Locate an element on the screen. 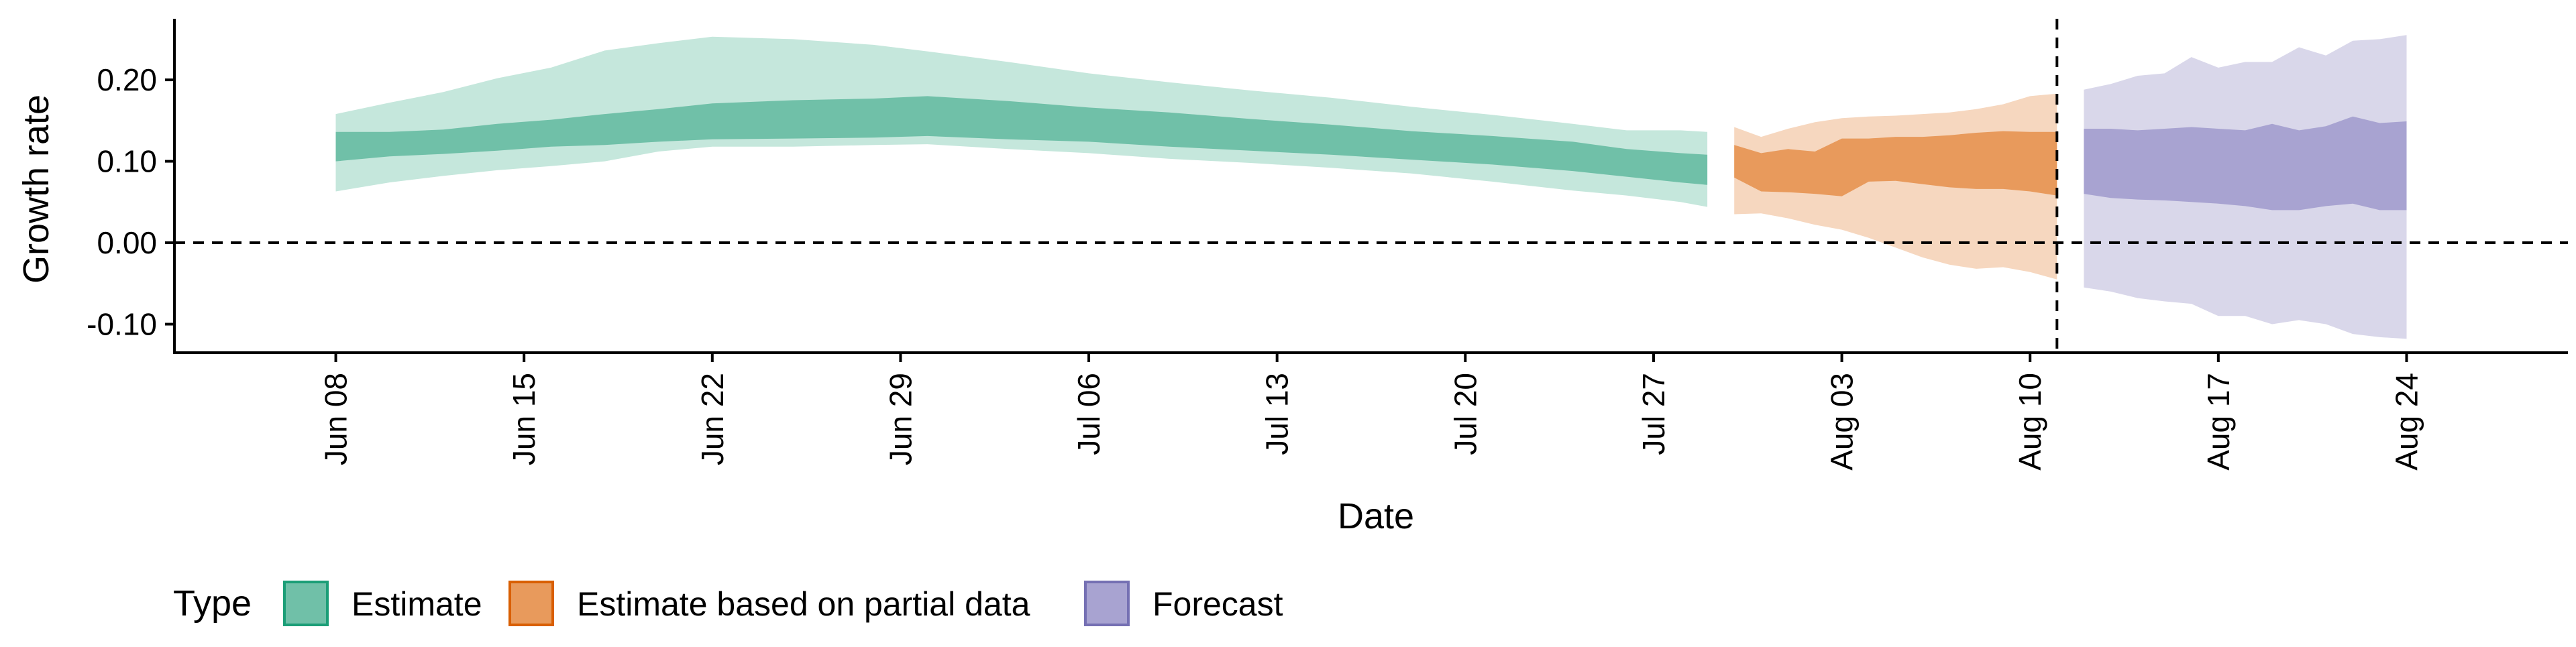 Image resolution: width=2576 pixels, height=647 pixels. legend-label: Estimate based on partial data is located at coordinates (803, 604).